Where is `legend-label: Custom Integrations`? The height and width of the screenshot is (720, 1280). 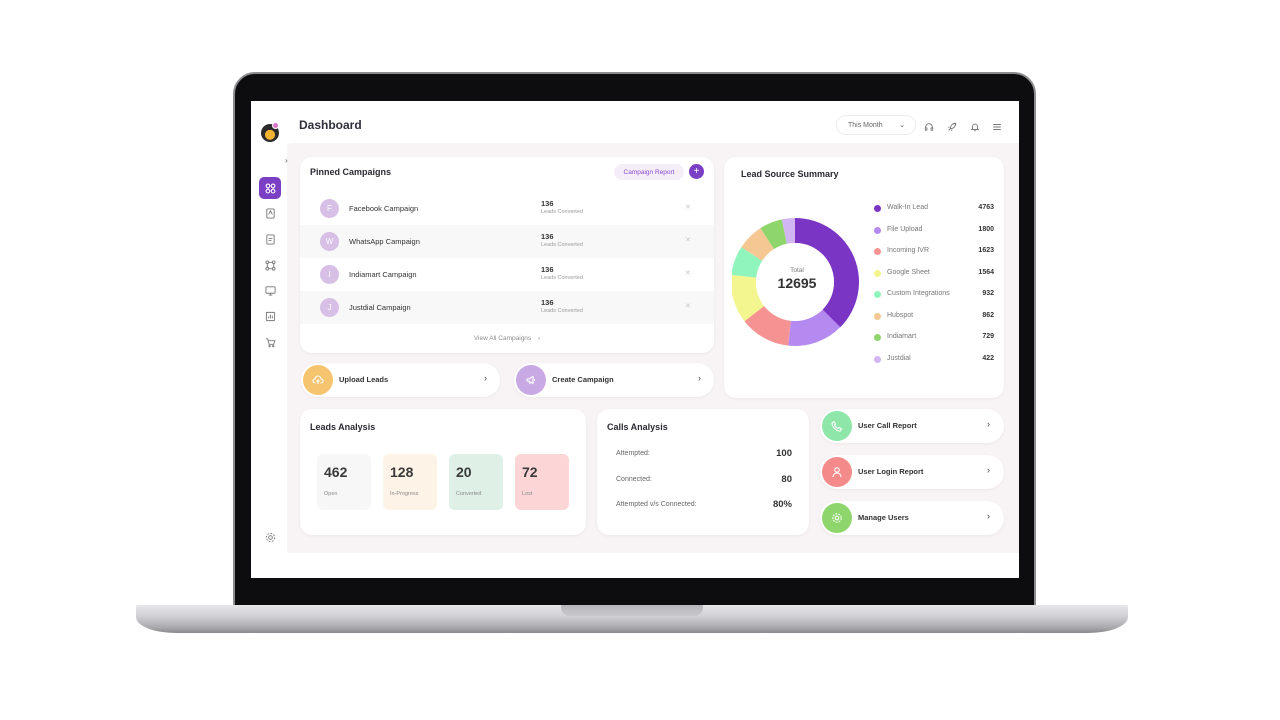
legend-label: Custom Integrations is located at coordinates (918, 293).